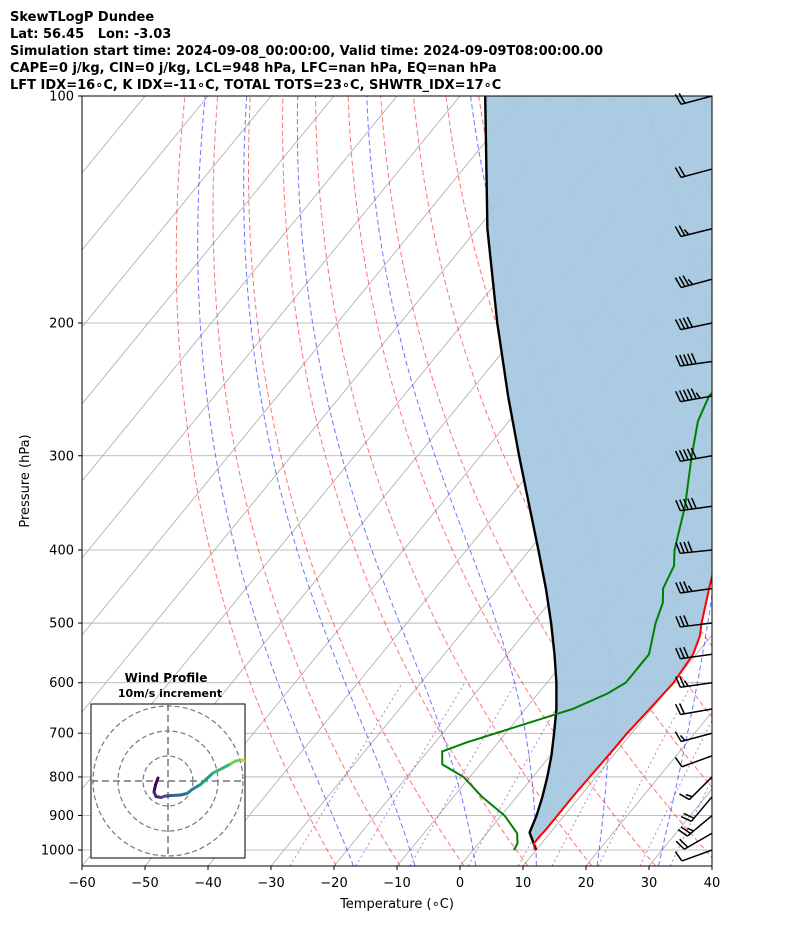  Describe the element at coordinates (57, 851) in the screenshot. I see `y-tick-label: 1000` at that location.